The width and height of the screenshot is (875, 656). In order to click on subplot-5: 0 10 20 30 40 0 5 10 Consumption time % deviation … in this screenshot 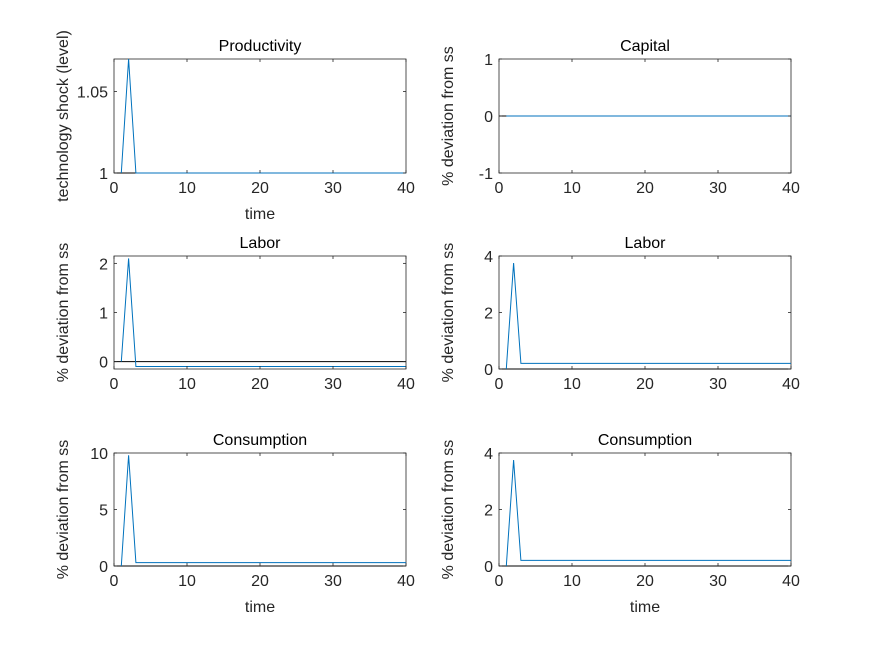, I will do `click(235, 524)`.